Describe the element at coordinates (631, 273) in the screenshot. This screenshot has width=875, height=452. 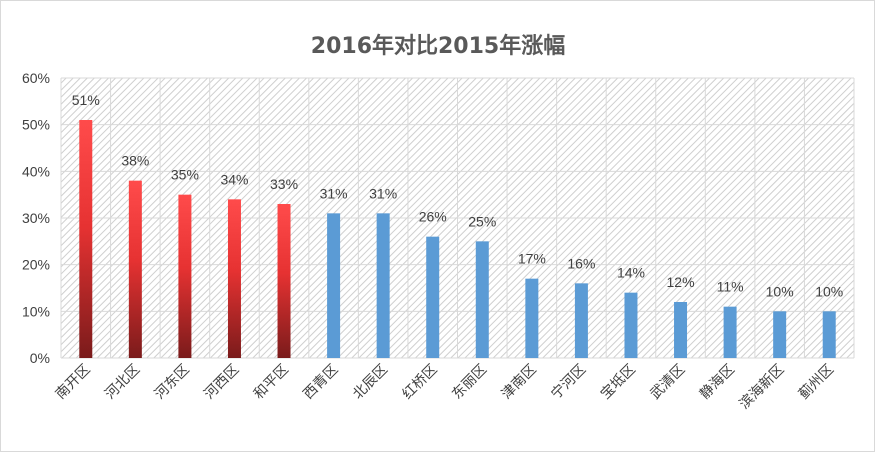
I see `data-label: 14%` at that location.